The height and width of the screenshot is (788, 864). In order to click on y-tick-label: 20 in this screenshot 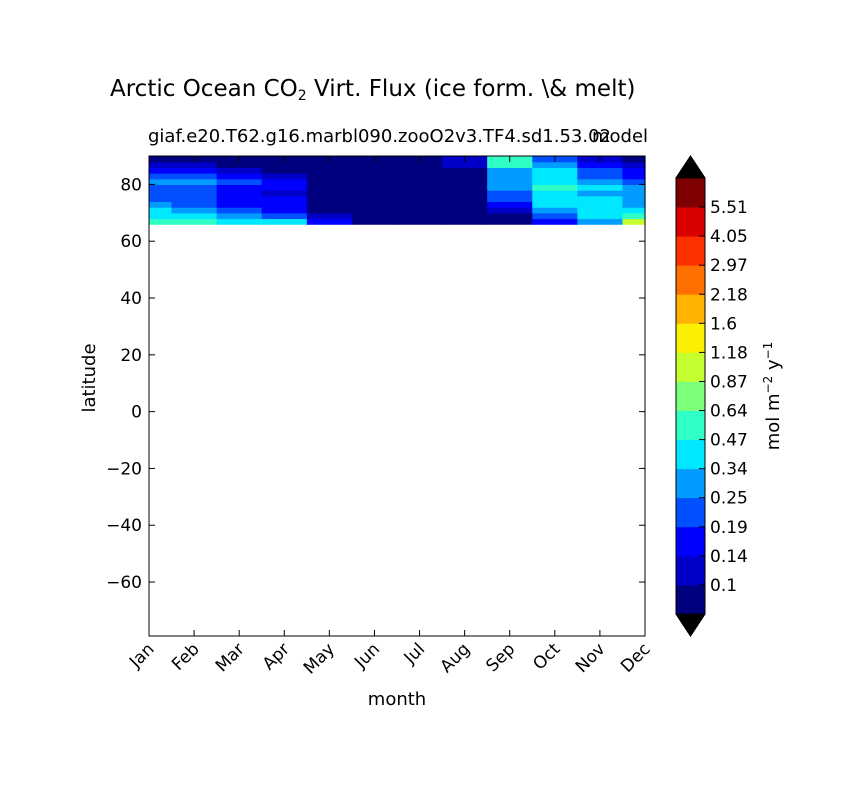, I will do `click(131, 356)`.